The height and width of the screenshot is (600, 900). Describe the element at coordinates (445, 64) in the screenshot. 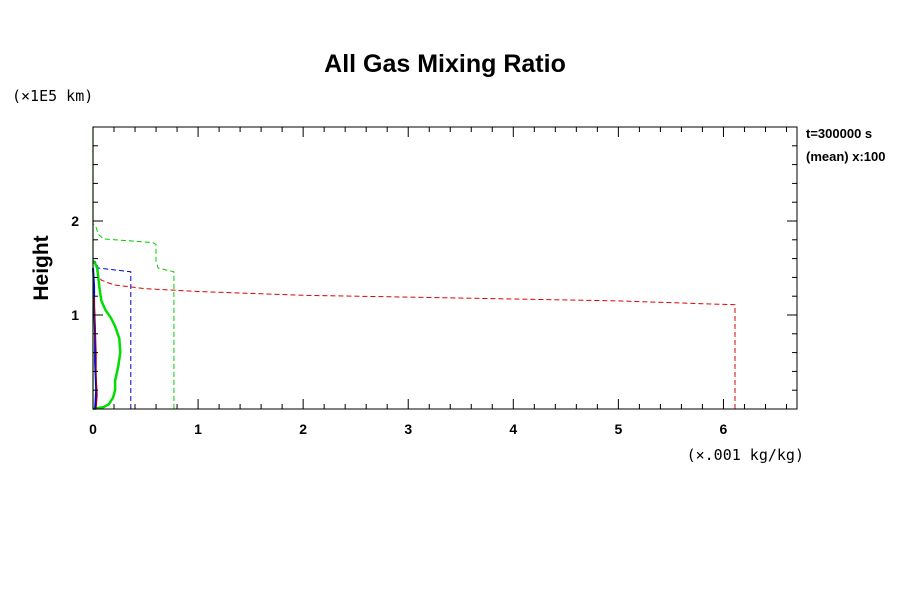

I see `chart-title: All Gas Mixing Ratio` at that location.